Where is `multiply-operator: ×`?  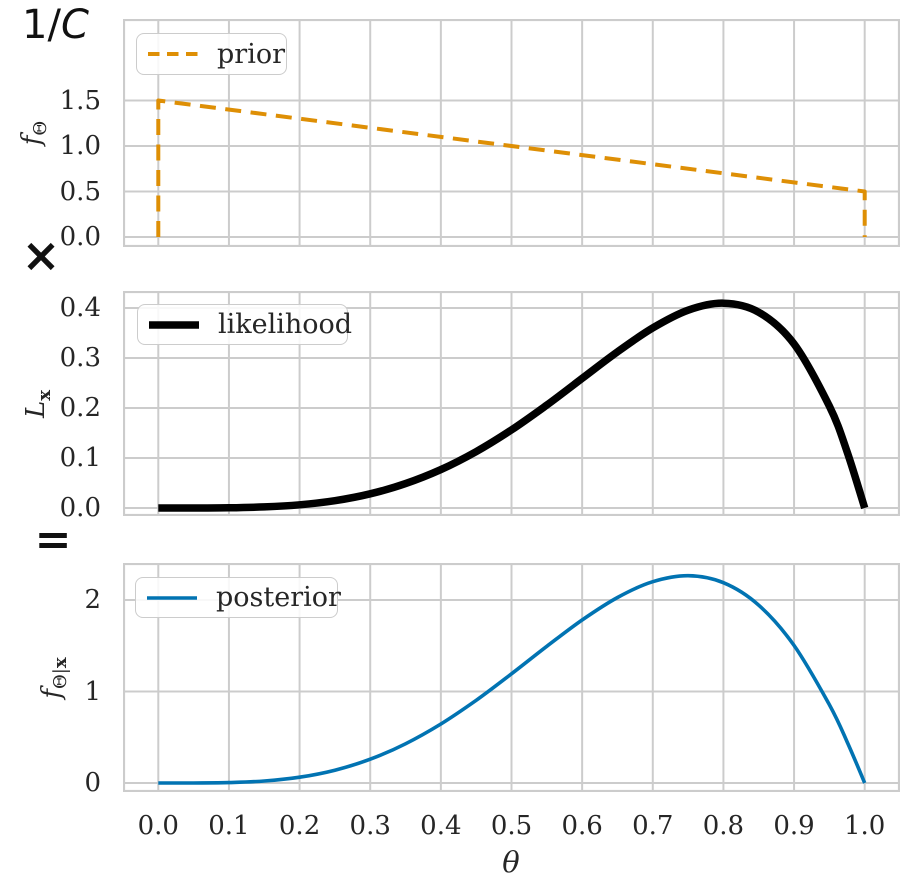 multiply-operator: × is located at coordinates (41, 255).